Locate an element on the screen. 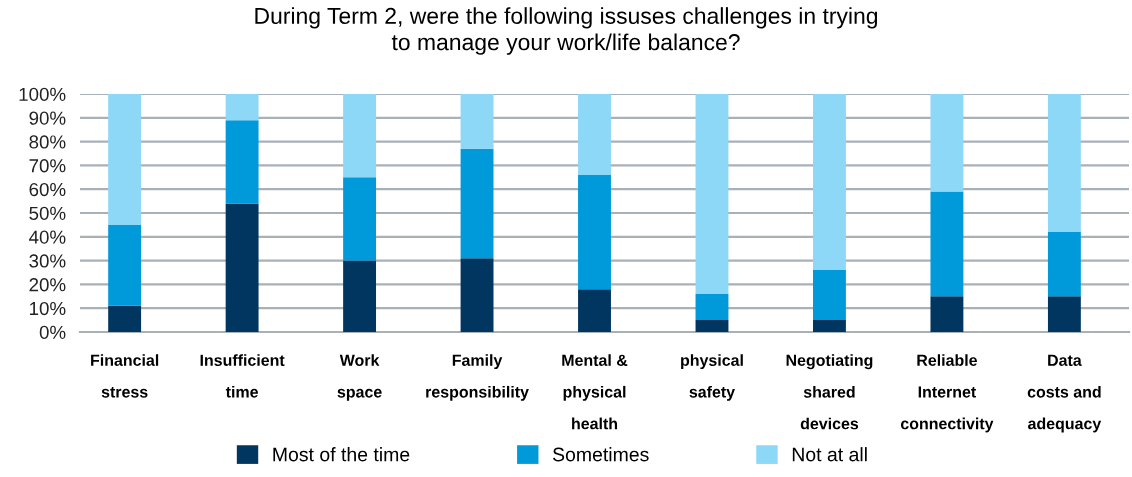  y-tick-label: 90% is located at coordinates (47, 118).